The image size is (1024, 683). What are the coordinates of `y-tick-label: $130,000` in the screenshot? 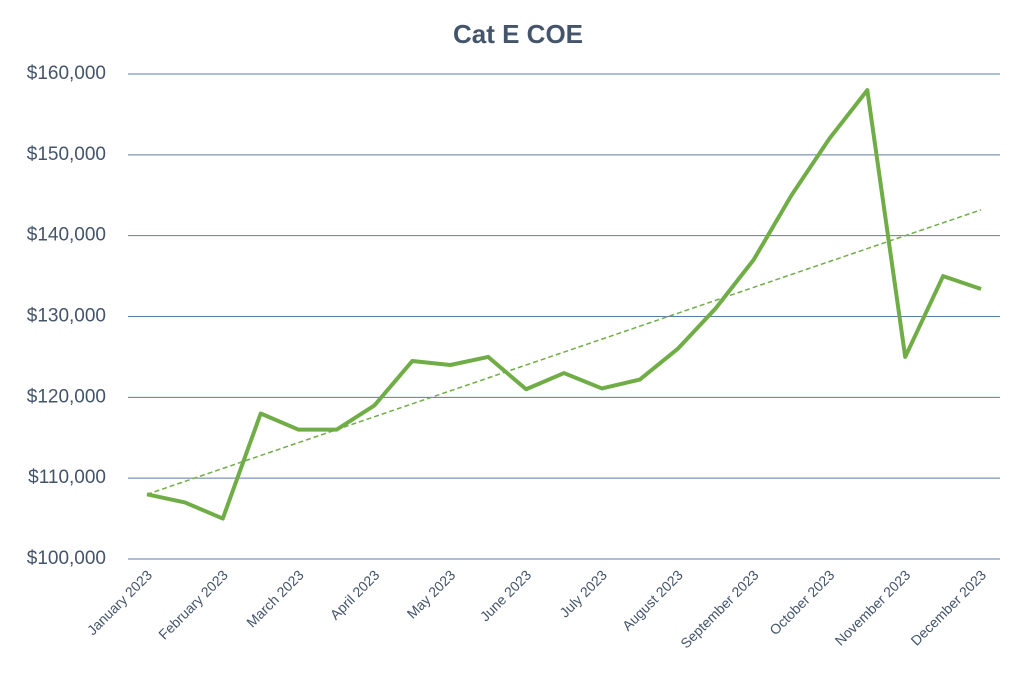 It's located at (66, 316).